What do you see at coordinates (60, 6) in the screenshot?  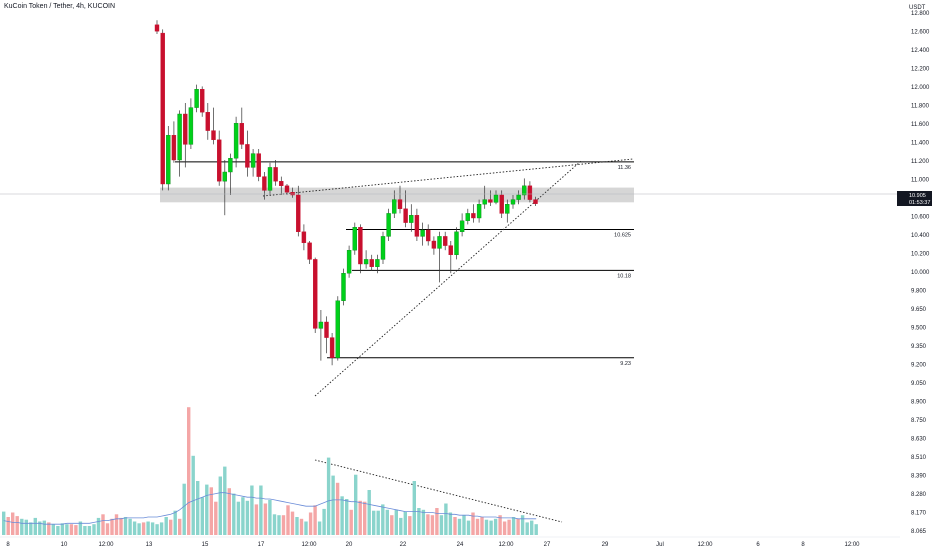 I see `chart-title: KuCoin Token / Tether, 4h, KUCOIN` at bounding box center [60, 6].